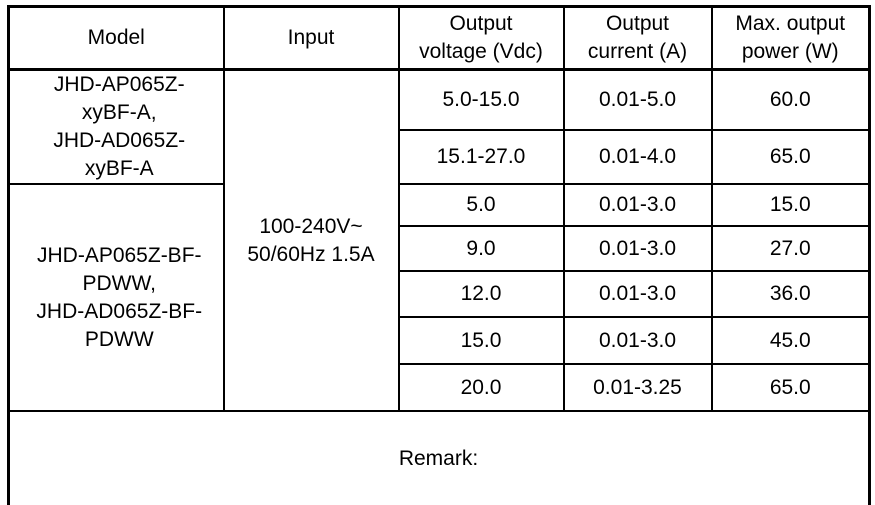  Describe the element at coordinates (637, 38) in the screenshot. I see `header-output-current: Output current (A)` at that location.